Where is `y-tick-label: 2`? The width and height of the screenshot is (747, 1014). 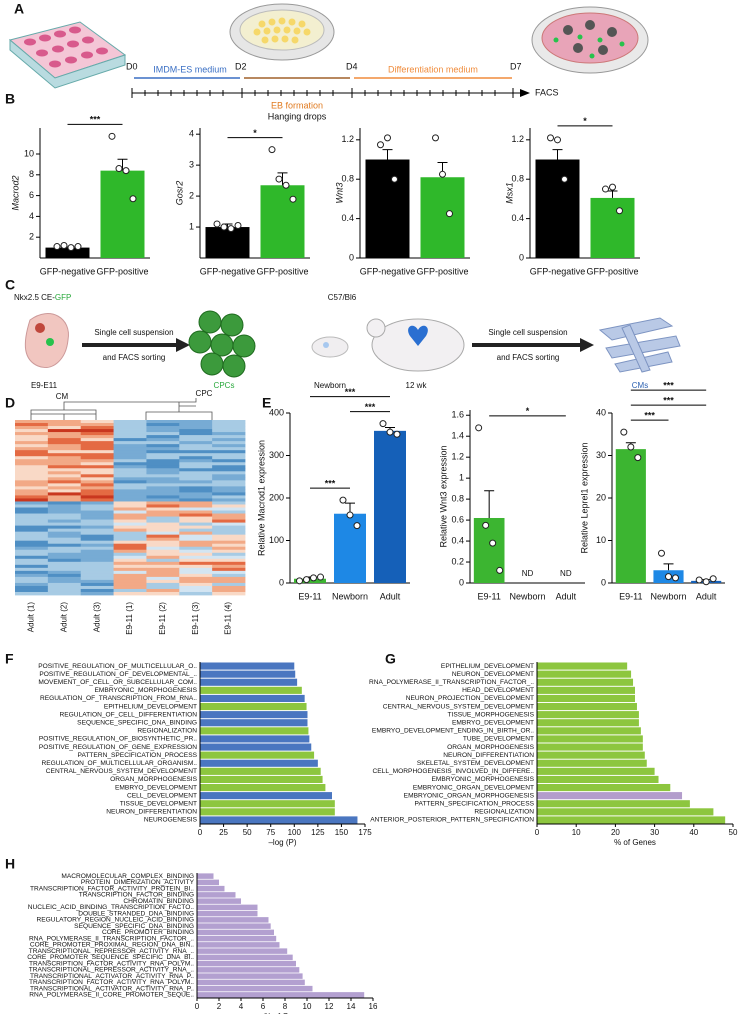
y-tick-label: 2 is located at coordinates (31, 237).